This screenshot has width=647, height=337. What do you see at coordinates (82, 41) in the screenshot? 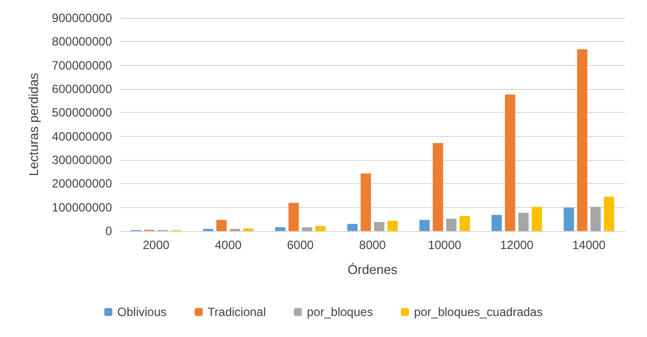
I see `y-tick-label: 800000000` at bounding box center [82, 41].